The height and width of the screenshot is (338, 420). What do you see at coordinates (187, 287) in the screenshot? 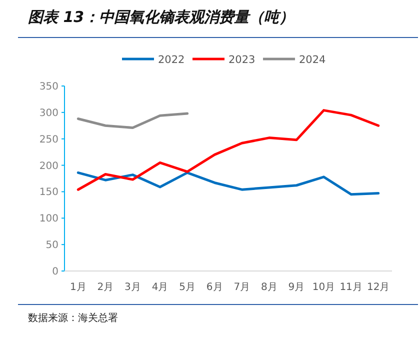
I see `x-tick-label: 5月` at bounding box center [187, 287].